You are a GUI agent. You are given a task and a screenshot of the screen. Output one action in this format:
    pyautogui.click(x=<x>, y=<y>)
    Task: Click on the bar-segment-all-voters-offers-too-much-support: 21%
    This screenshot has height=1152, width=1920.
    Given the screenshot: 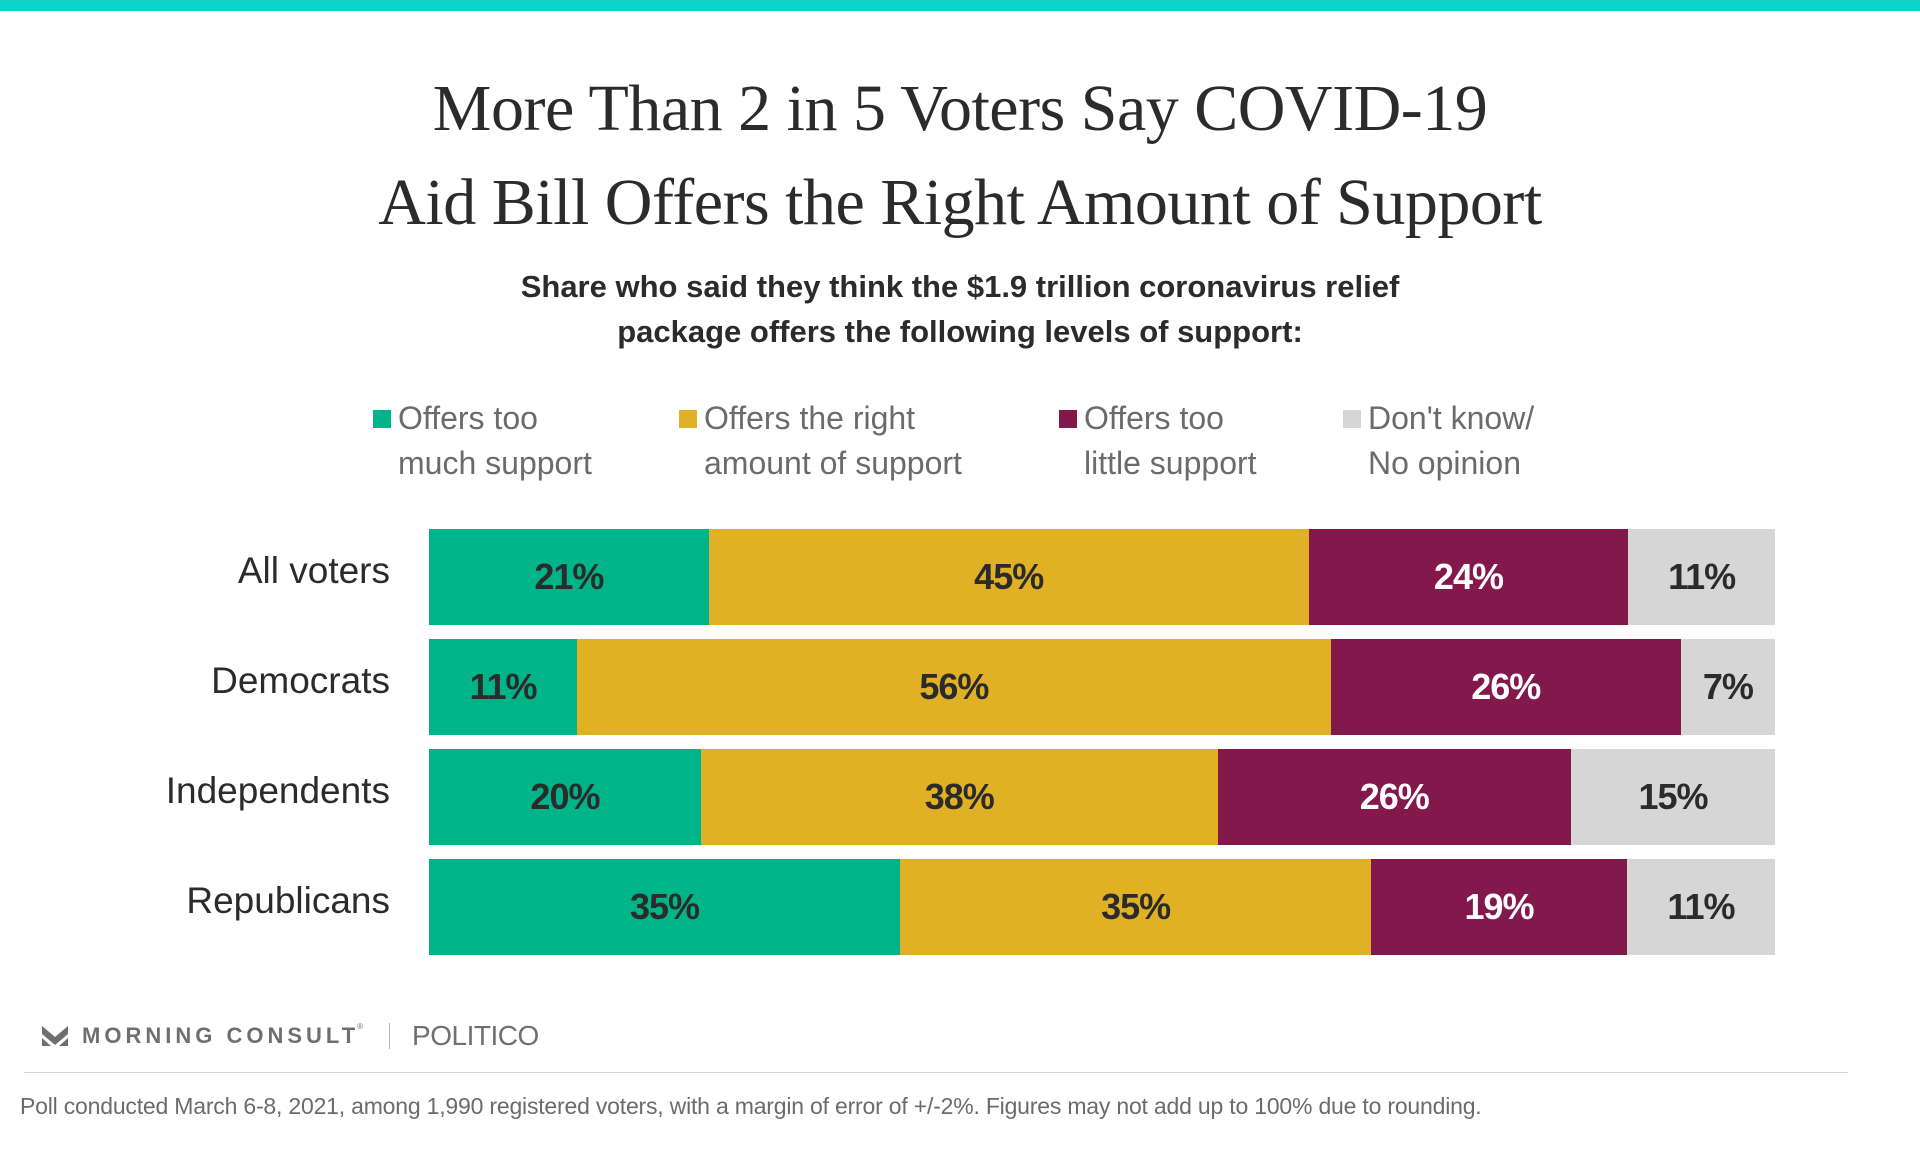 What is the action you would take?
    pyautogui.click(x=569, y=577)
    